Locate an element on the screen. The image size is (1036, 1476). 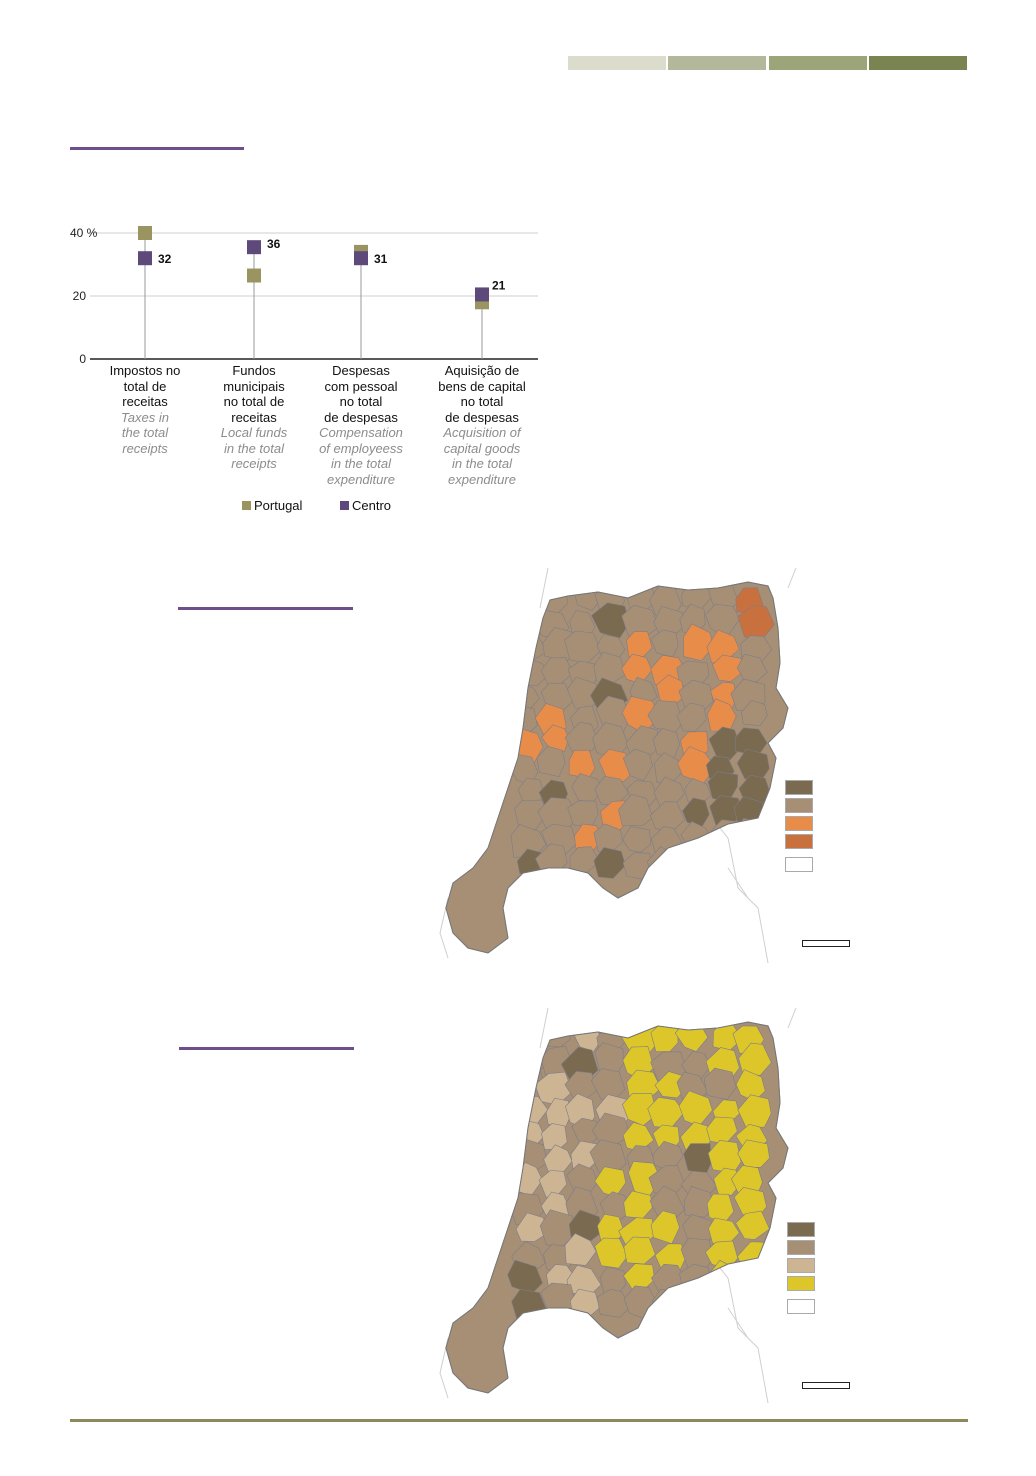
data-label-centro-2: 31 is located at coordinates (381, 259).